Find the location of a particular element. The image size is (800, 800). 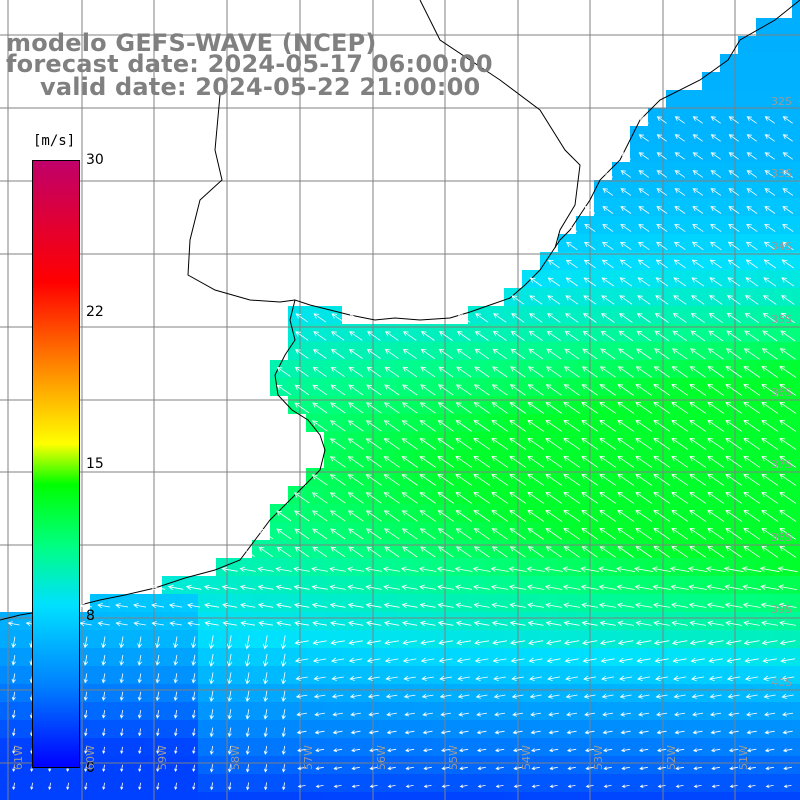

colorbar-tick-30: 30 is located at coordinates (95, 160).